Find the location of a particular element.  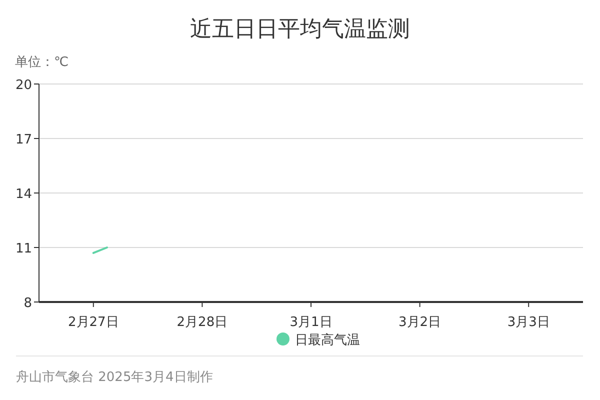

x-tick-label: 2月28日 is located at coordinates (202, 322).